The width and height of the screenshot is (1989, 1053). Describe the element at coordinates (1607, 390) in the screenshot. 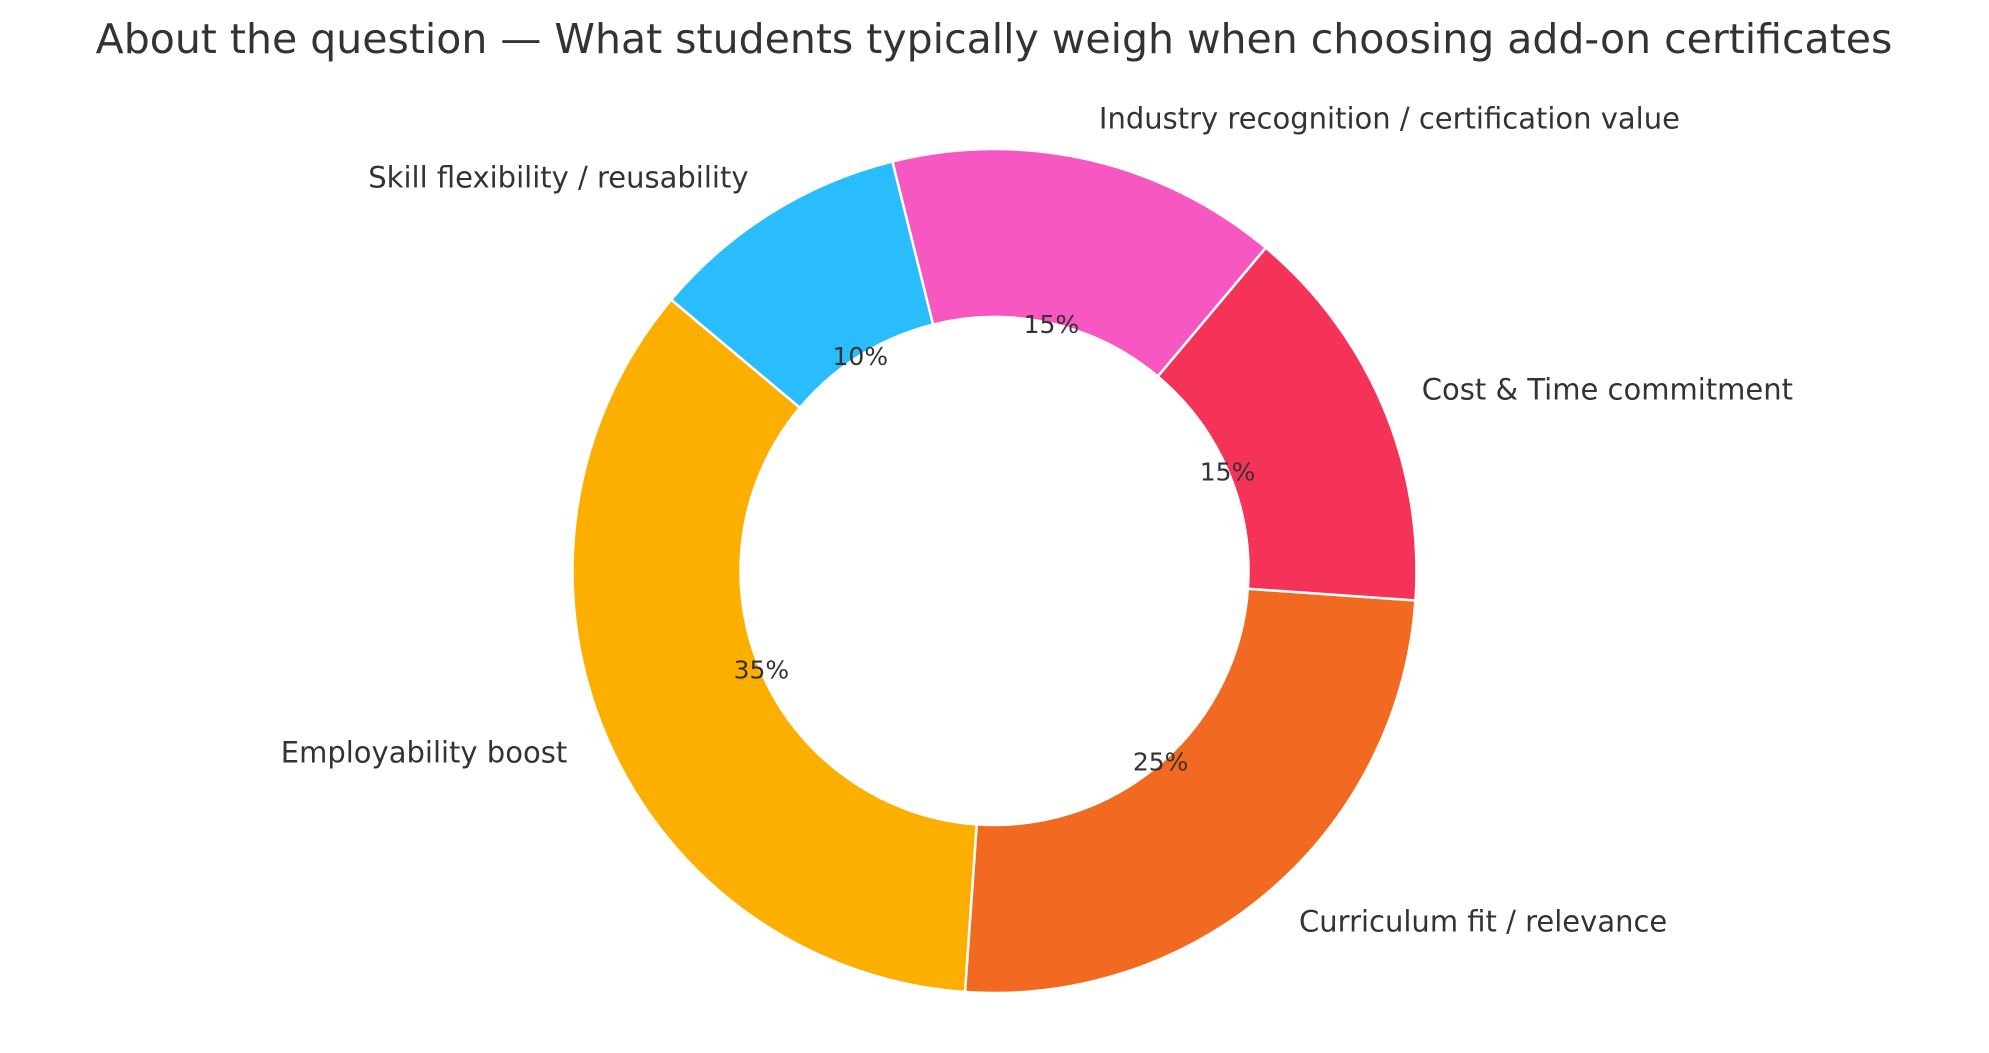

I see `category-label: Cost & Time commitment` at that location.